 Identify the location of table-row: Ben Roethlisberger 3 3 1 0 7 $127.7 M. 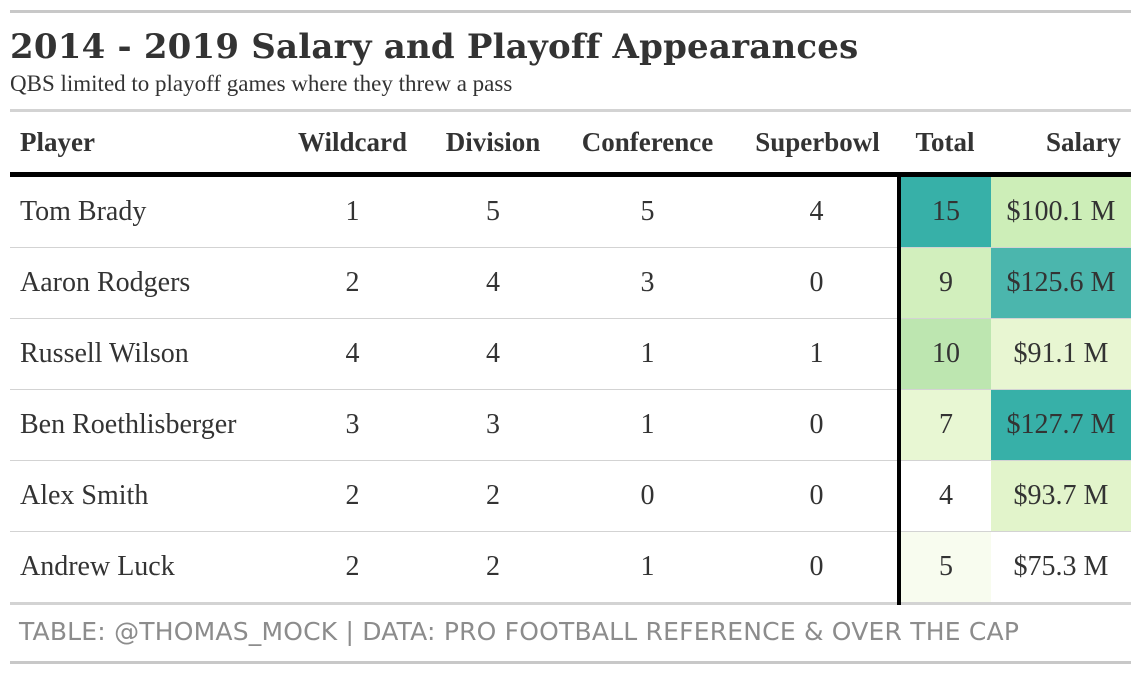
(570, 425).